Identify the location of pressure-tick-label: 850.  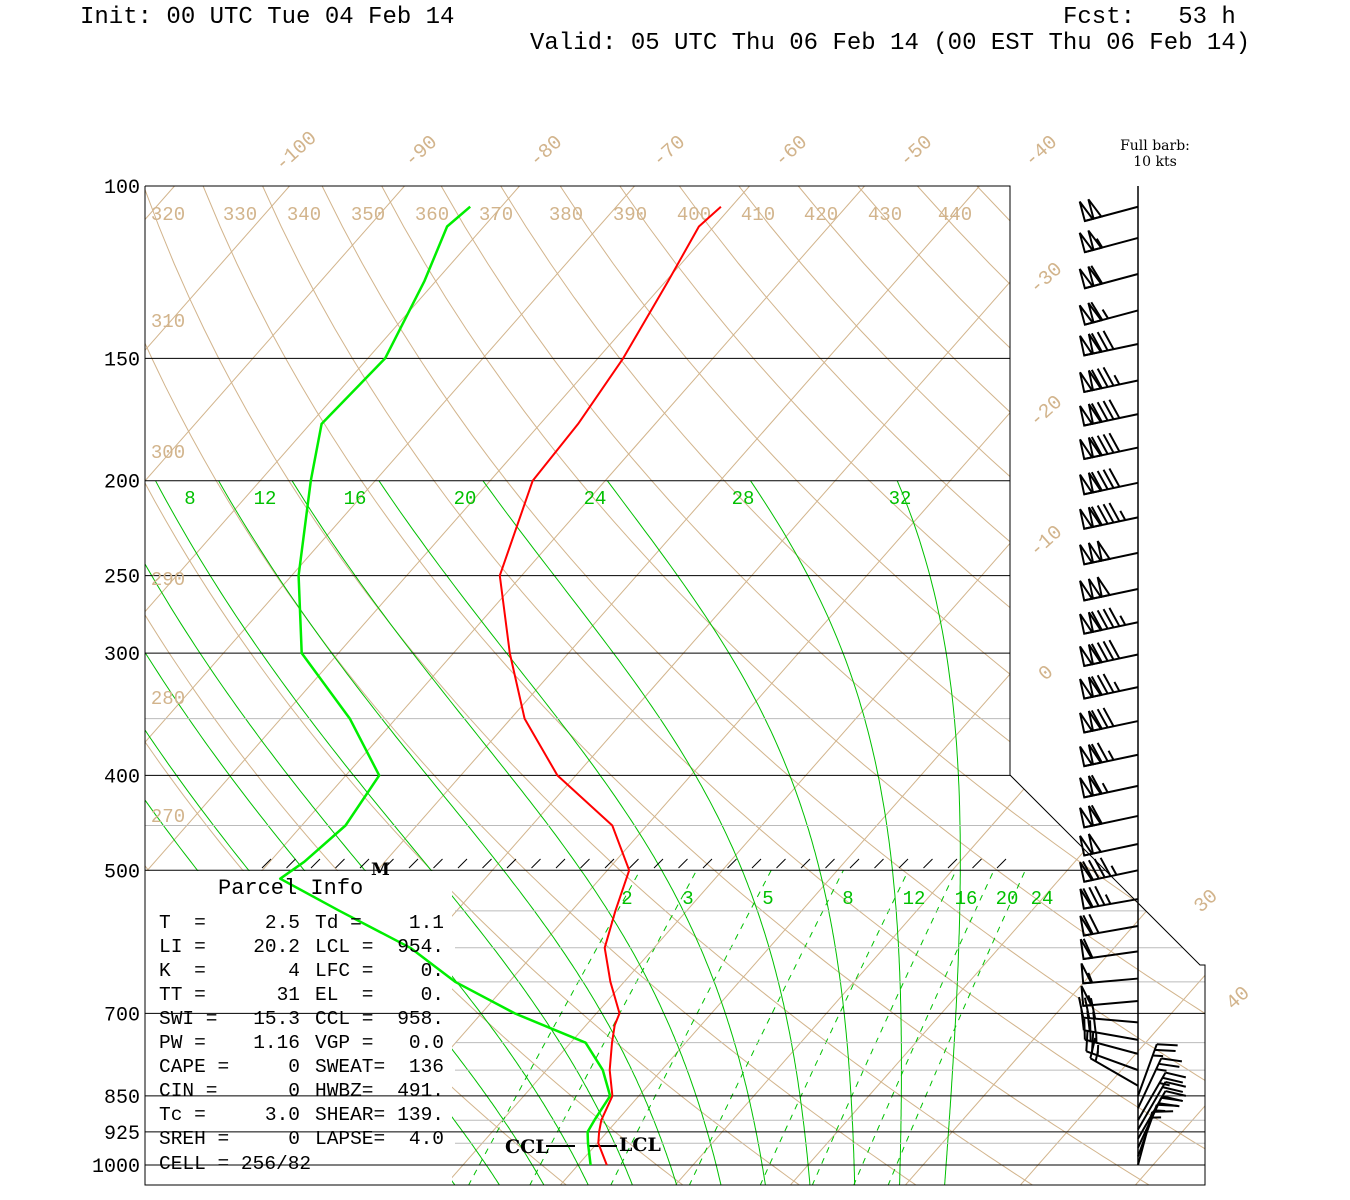
(122, 1098).